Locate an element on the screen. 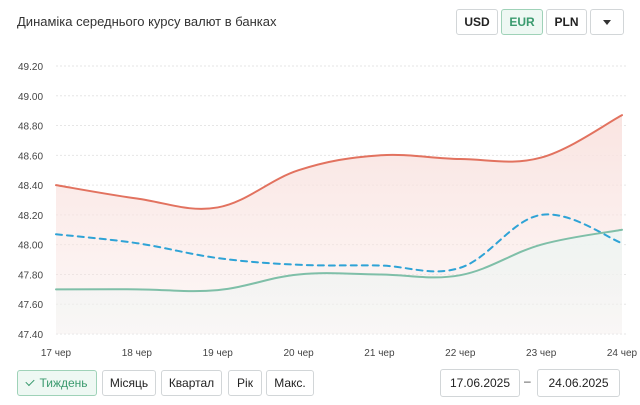  x-tick-label: 18 чер is located at coordinates (137, 353).